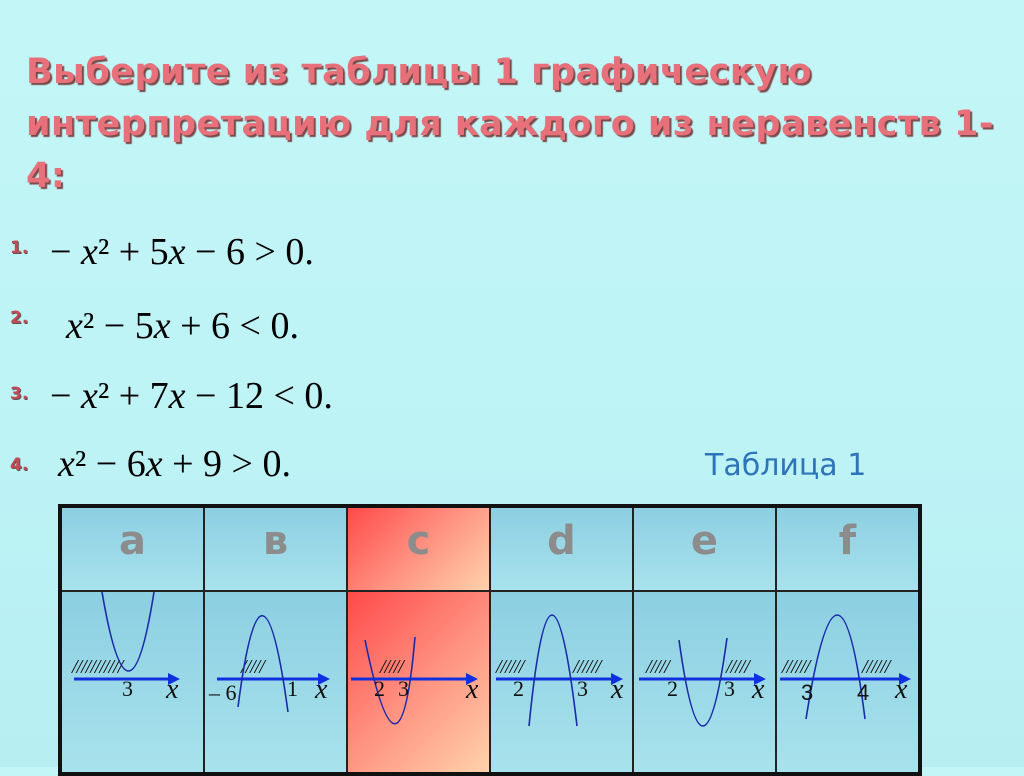  I want to click on header-cell-c: c, so click(418, 548).